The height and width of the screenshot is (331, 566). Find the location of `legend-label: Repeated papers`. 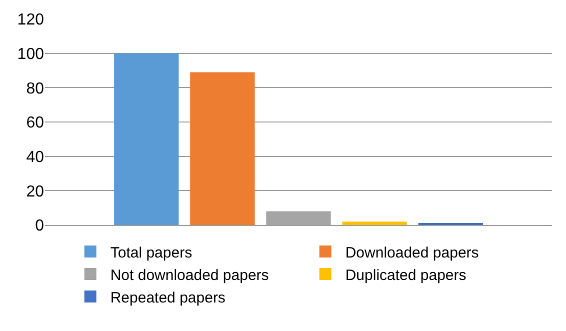

legend-label: Repeated papers is located at coordinates (168, 297).